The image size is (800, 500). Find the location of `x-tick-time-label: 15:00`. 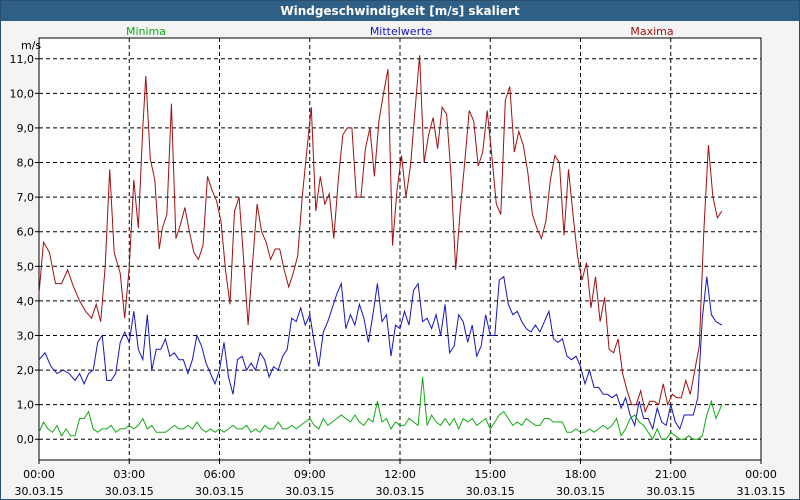

x-tick-time-label: 15:00 is located at coordinates (490, 474).